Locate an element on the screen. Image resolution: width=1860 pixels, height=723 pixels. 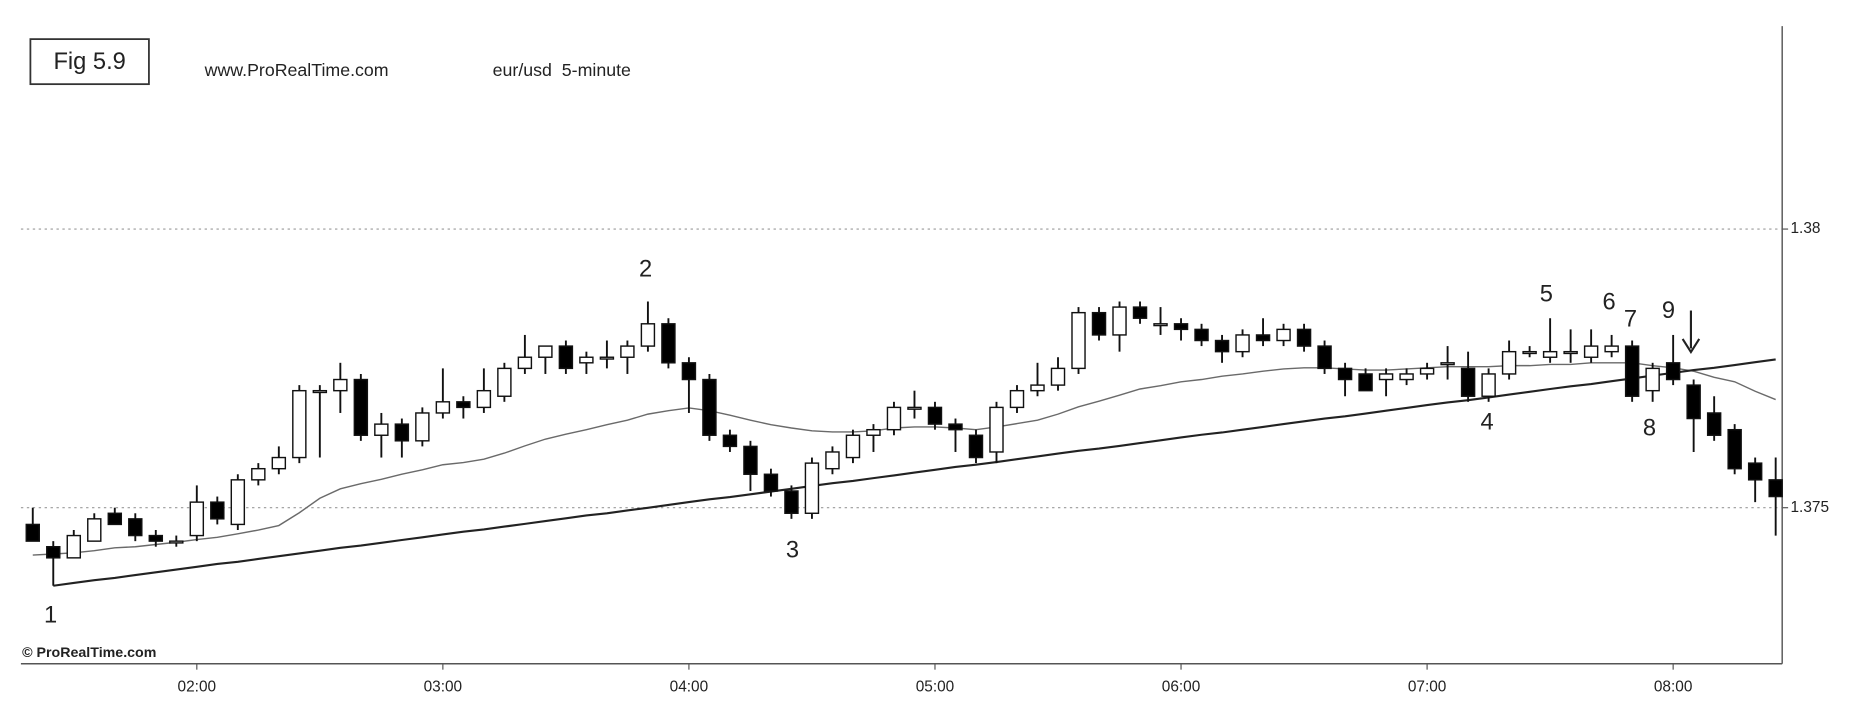
y-tick-label: 1.38 is located at coordinates (1805, 228).